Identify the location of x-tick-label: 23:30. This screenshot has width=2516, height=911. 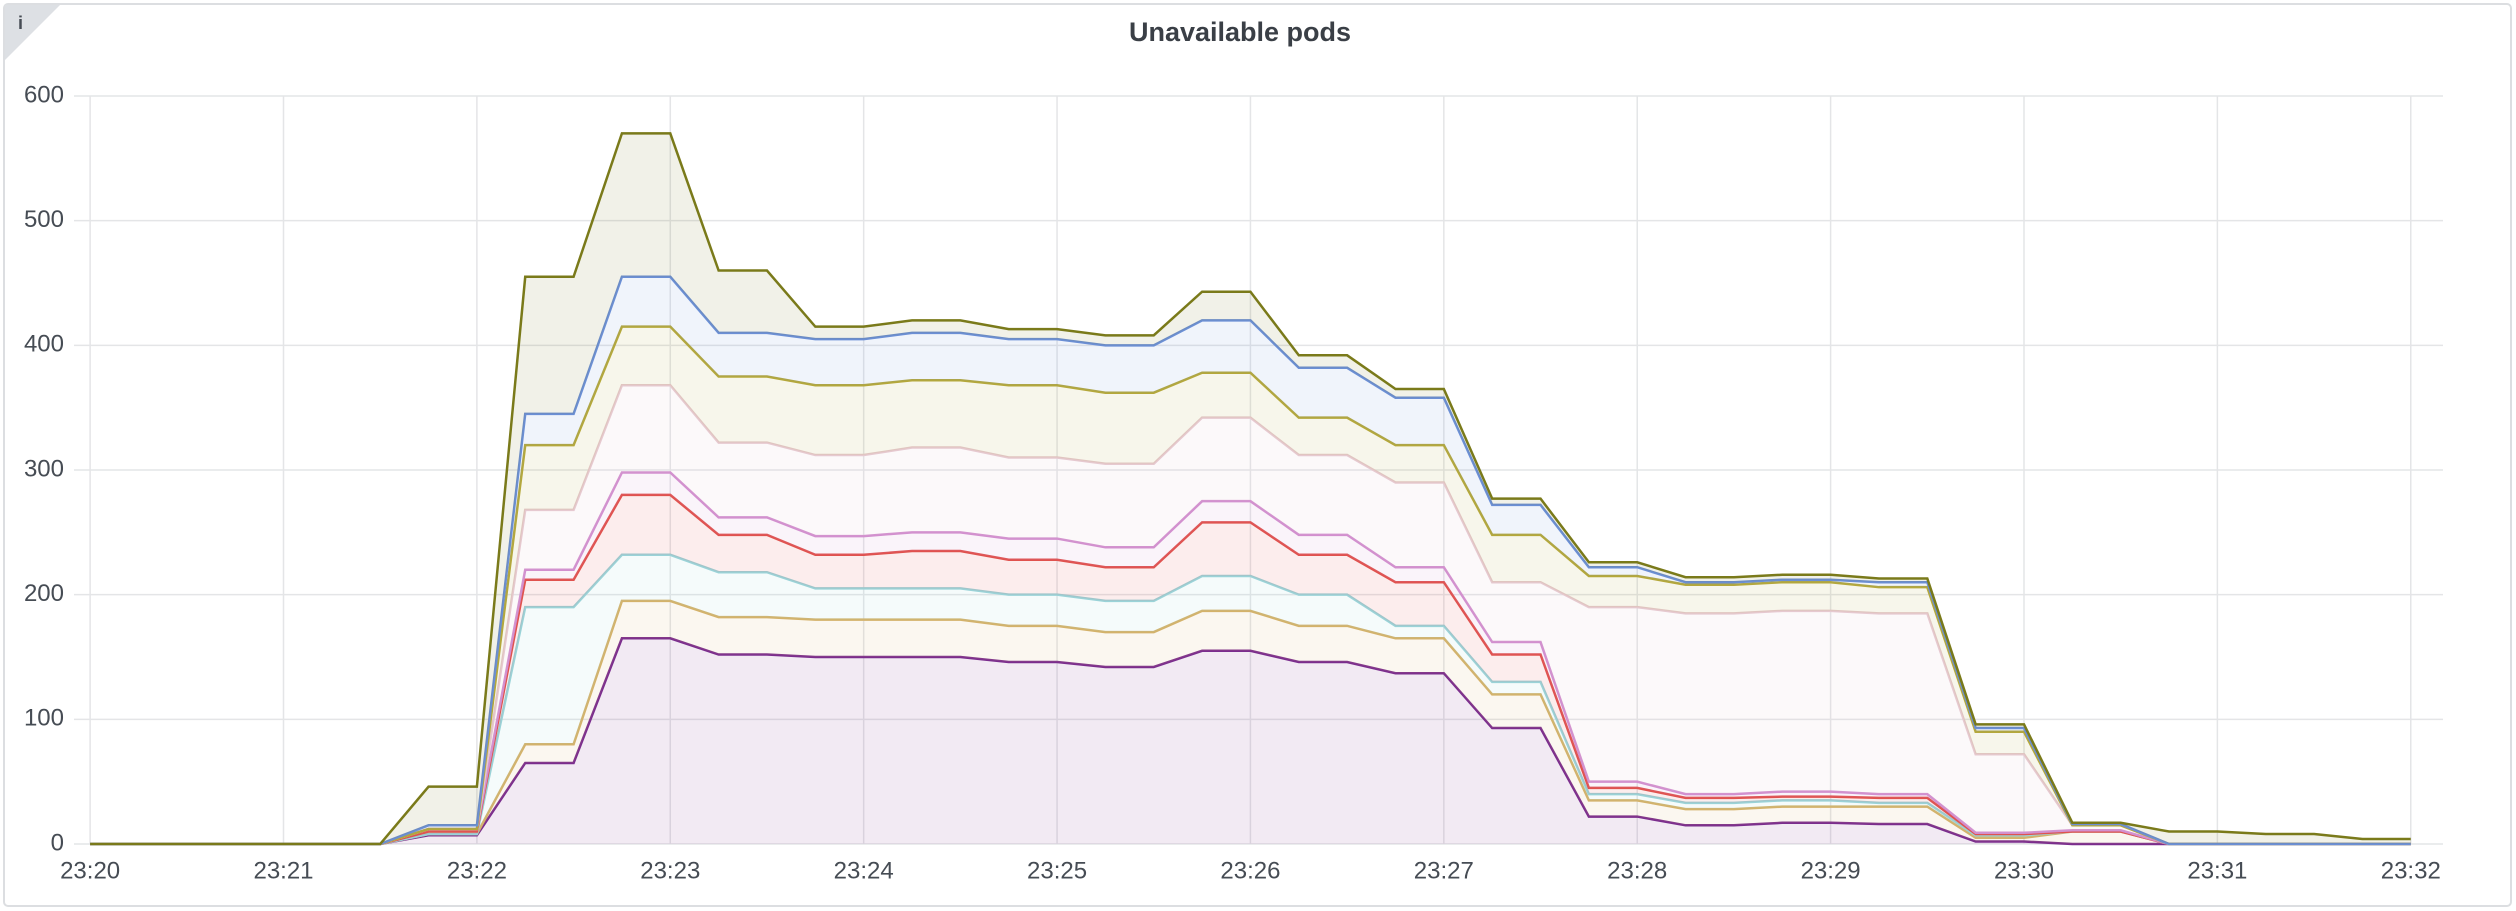
(2024, 870).